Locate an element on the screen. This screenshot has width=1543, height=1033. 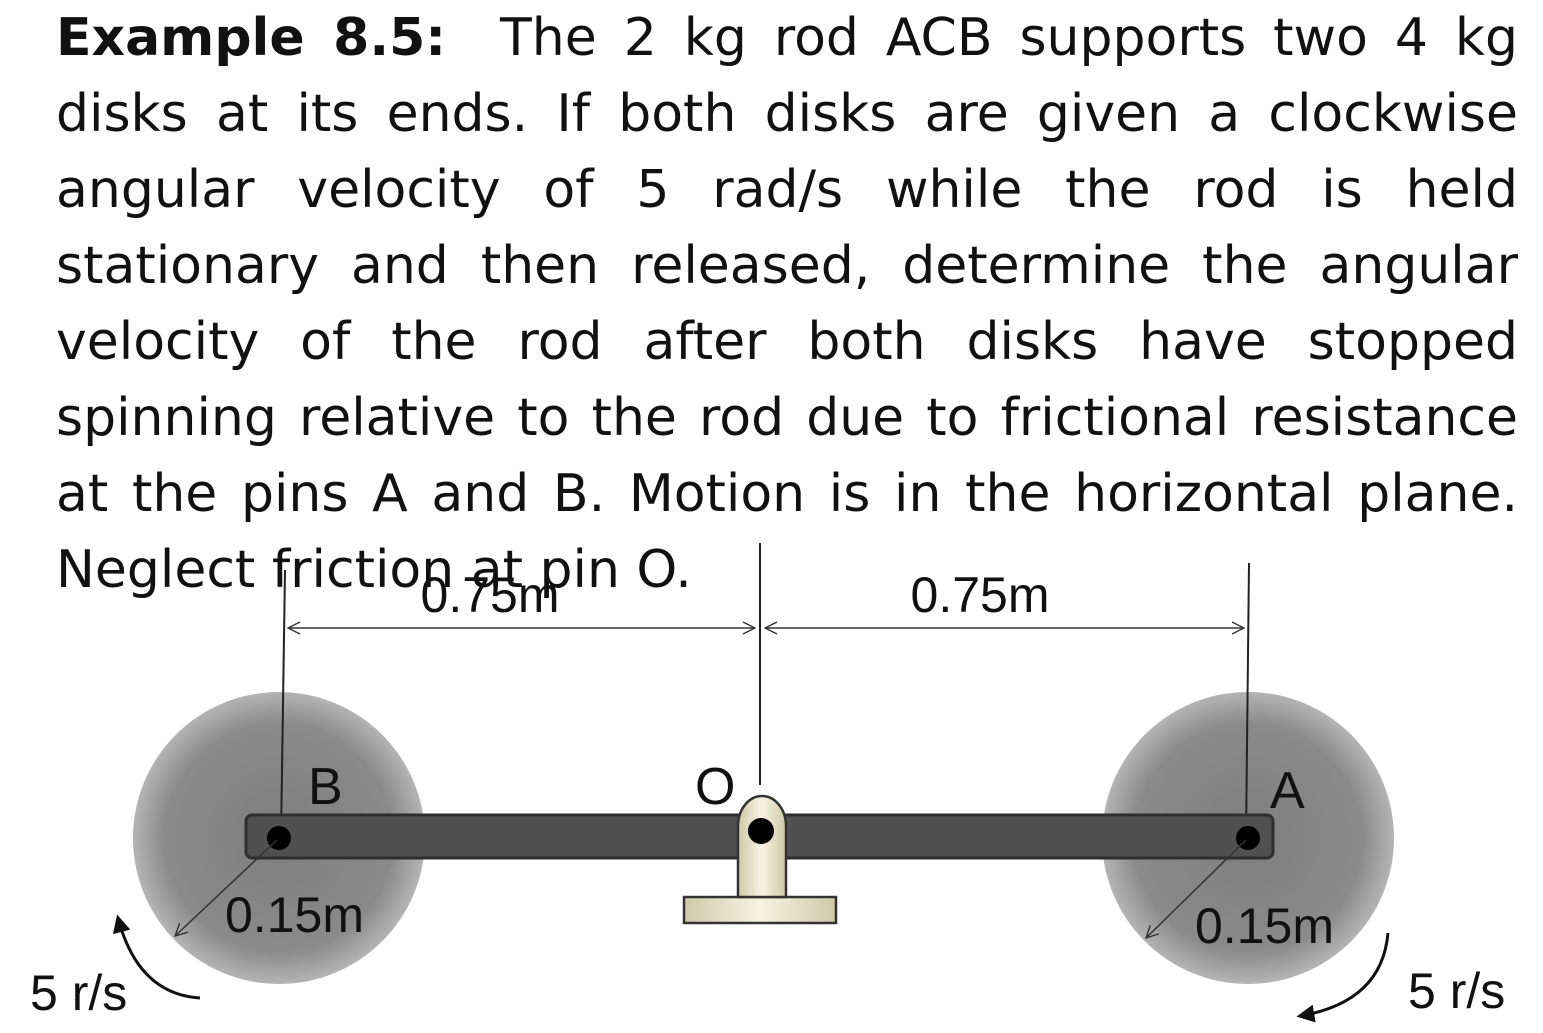
radius-line-a is located at coordinates (1196, 888).